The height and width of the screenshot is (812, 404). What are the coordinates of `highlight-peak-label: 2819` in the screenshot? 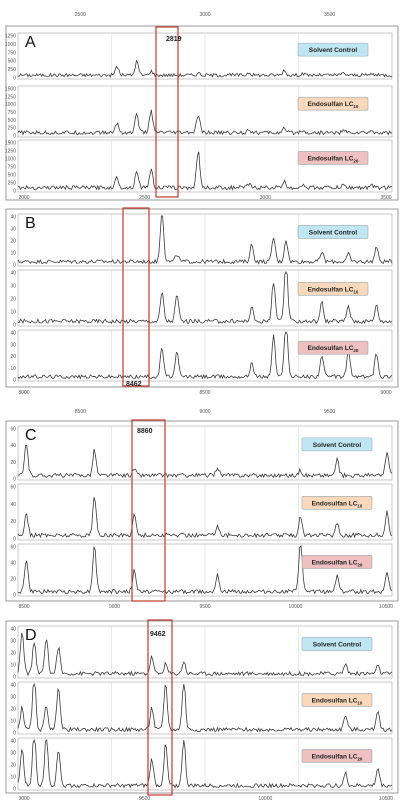 It's located at (174, 39).